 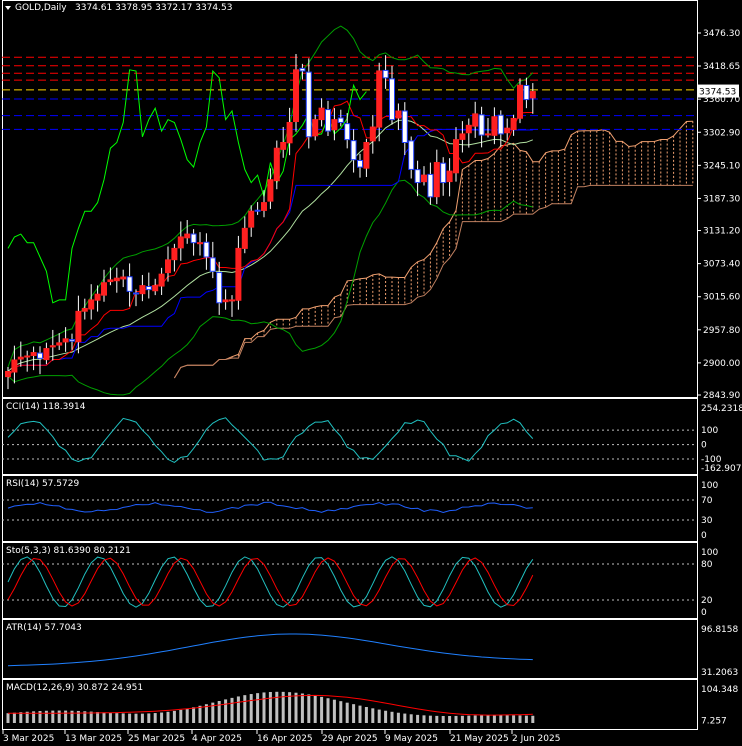 What do you see at coordinates (270, 582) in the screenshot?
I see `stoch-signal-line` at bounding box center [270, 582].